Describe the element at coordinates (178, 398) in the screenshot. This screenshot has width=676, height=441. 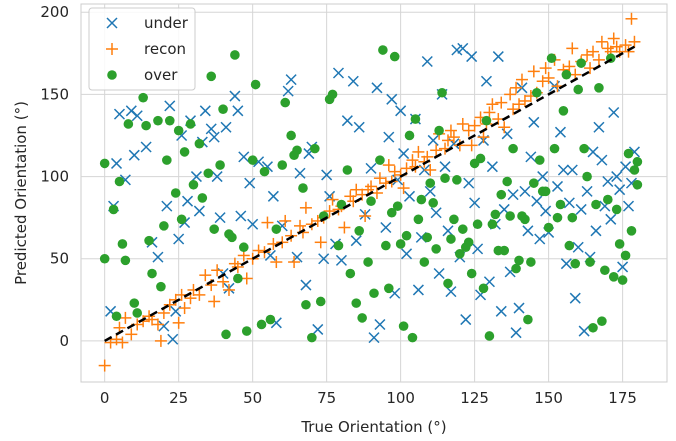
I see `x-tick-label: 25` at that location.